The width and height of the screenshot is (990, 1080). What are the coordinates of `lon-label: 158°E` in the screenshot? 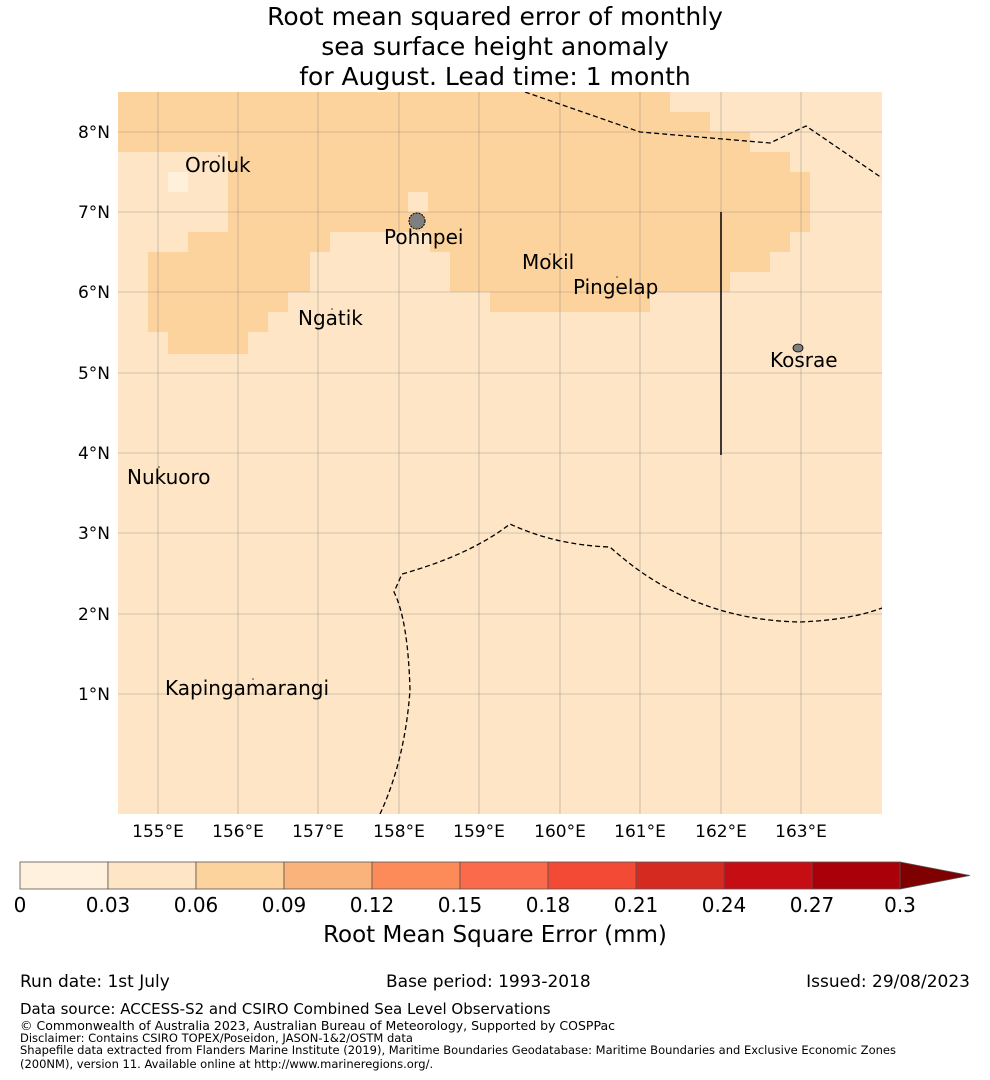 It's located at (399, 832).